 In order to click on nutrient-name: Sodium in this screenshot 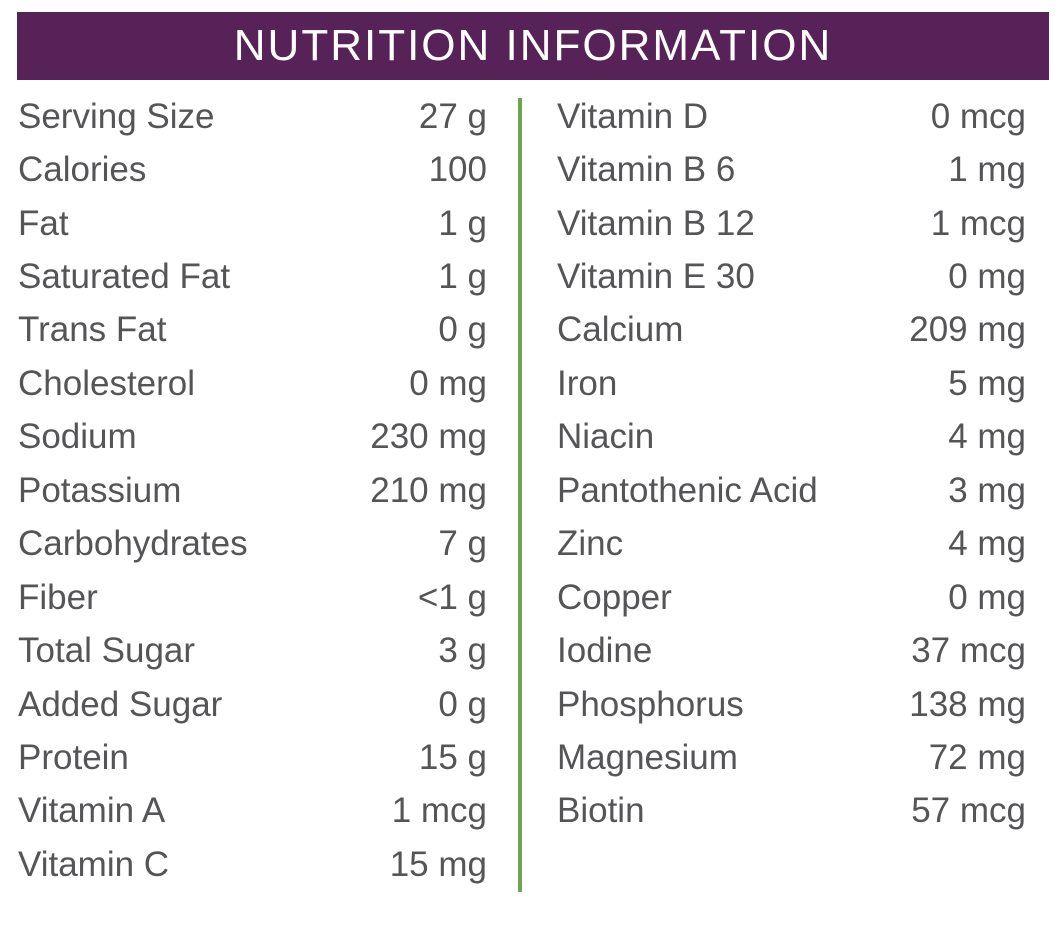, I will do `click(77, 437)`.